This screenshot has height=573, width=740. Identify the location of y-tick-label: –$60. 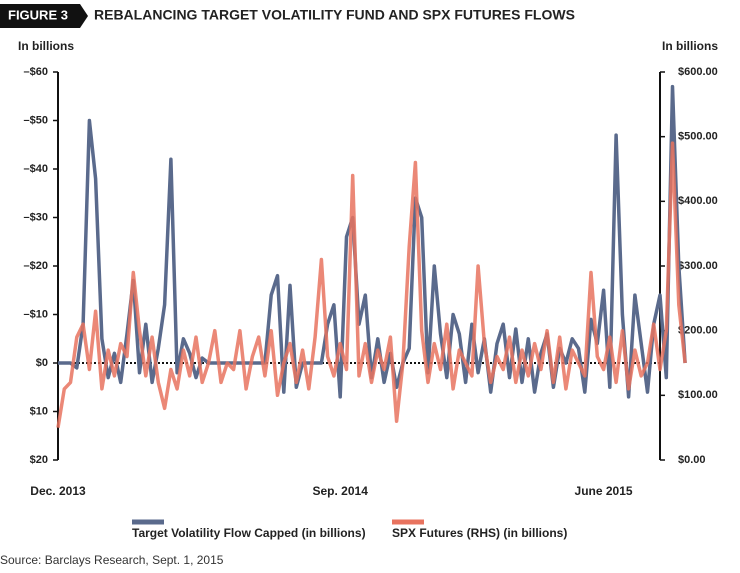
(36, 72).